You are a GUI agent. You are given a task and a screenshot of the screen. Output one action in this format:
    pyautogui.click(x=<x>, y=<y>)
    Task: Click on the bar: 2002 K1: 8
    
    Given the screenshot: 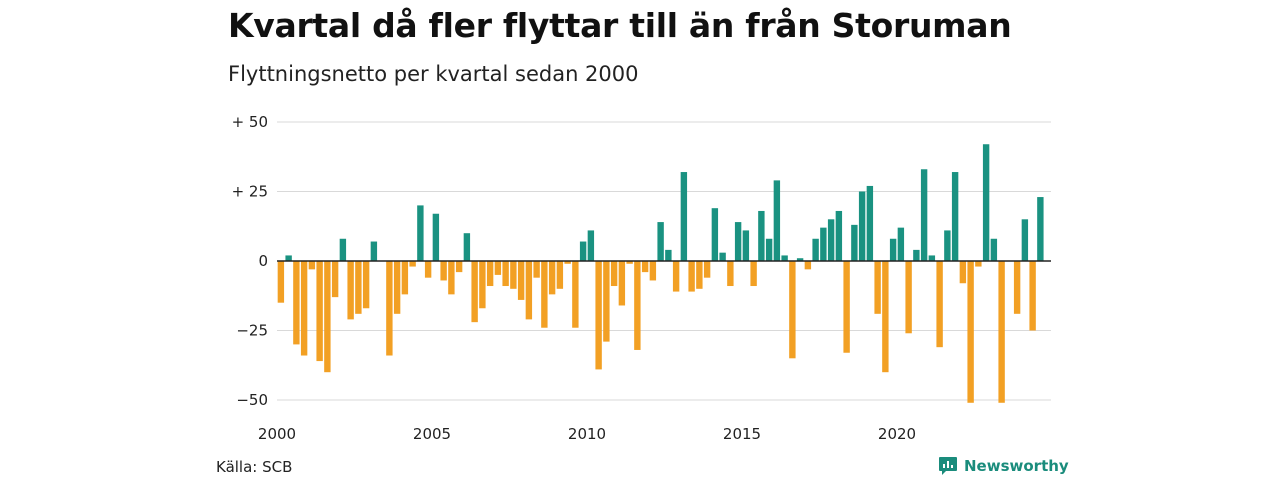 What is the action you would take?
    pyautogui.click(x=343, y=249)
    